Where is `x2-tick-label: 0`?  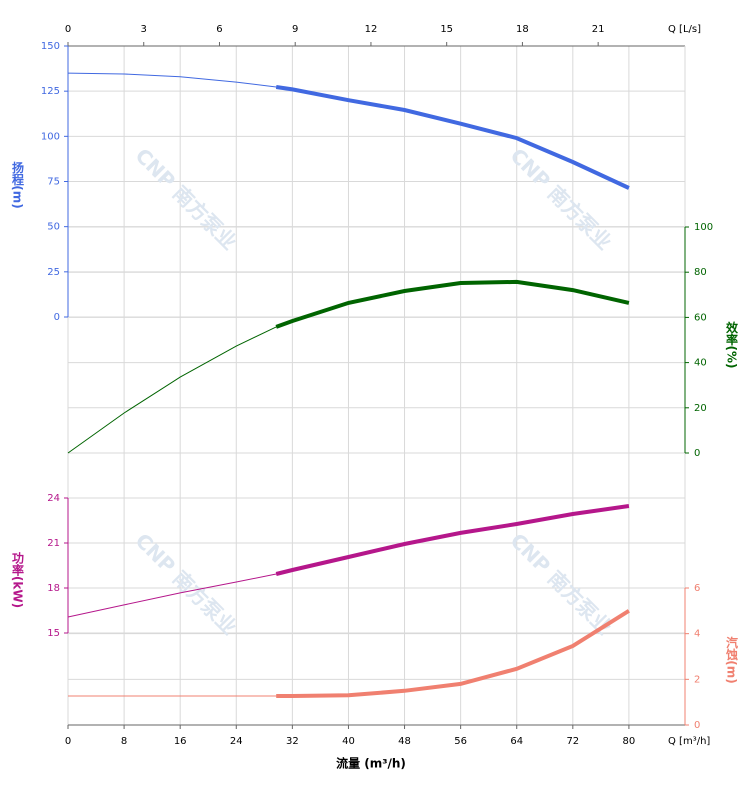 x2-tick-label: 0 is located at coordinates (68, 29).